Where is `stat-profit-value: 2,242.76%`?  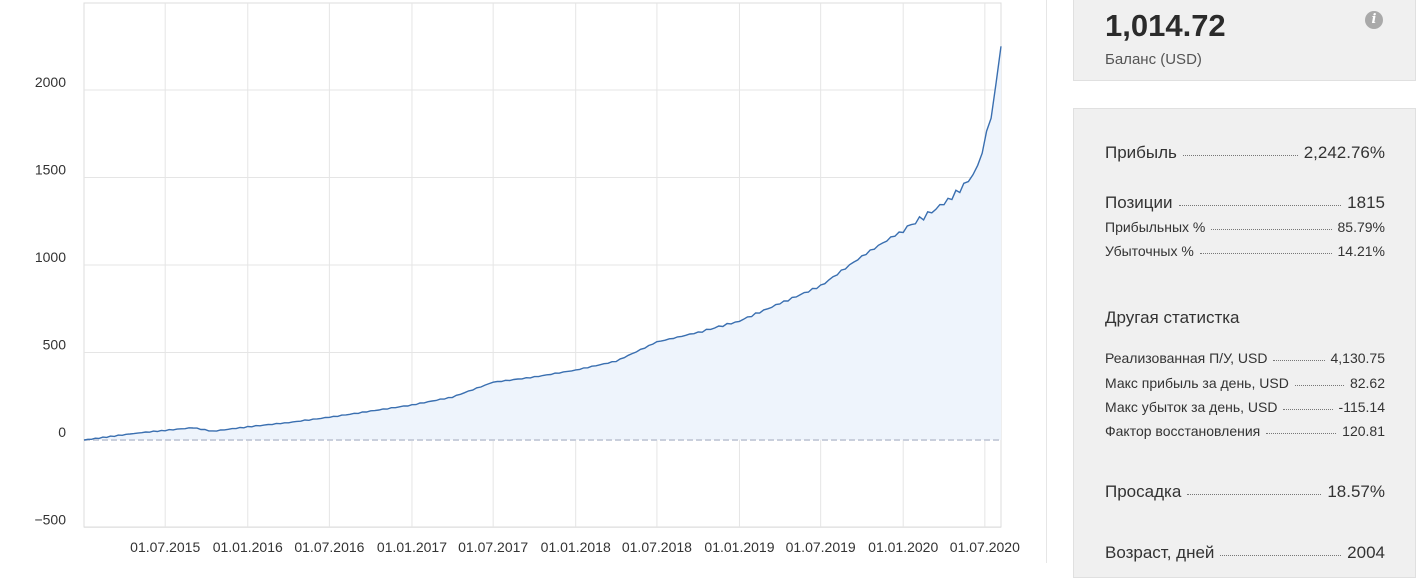
stat-profit-value: 2,242.76% is located at coordinates (1344, 152).